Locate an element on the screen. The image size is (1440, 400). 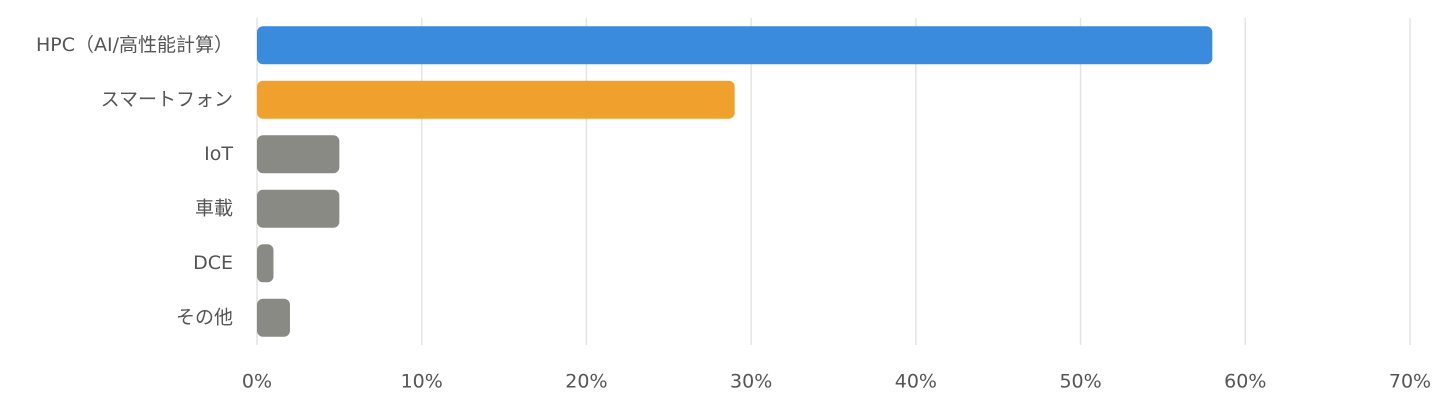
x-tick-label: 20% is located at coordinates (586, 382).